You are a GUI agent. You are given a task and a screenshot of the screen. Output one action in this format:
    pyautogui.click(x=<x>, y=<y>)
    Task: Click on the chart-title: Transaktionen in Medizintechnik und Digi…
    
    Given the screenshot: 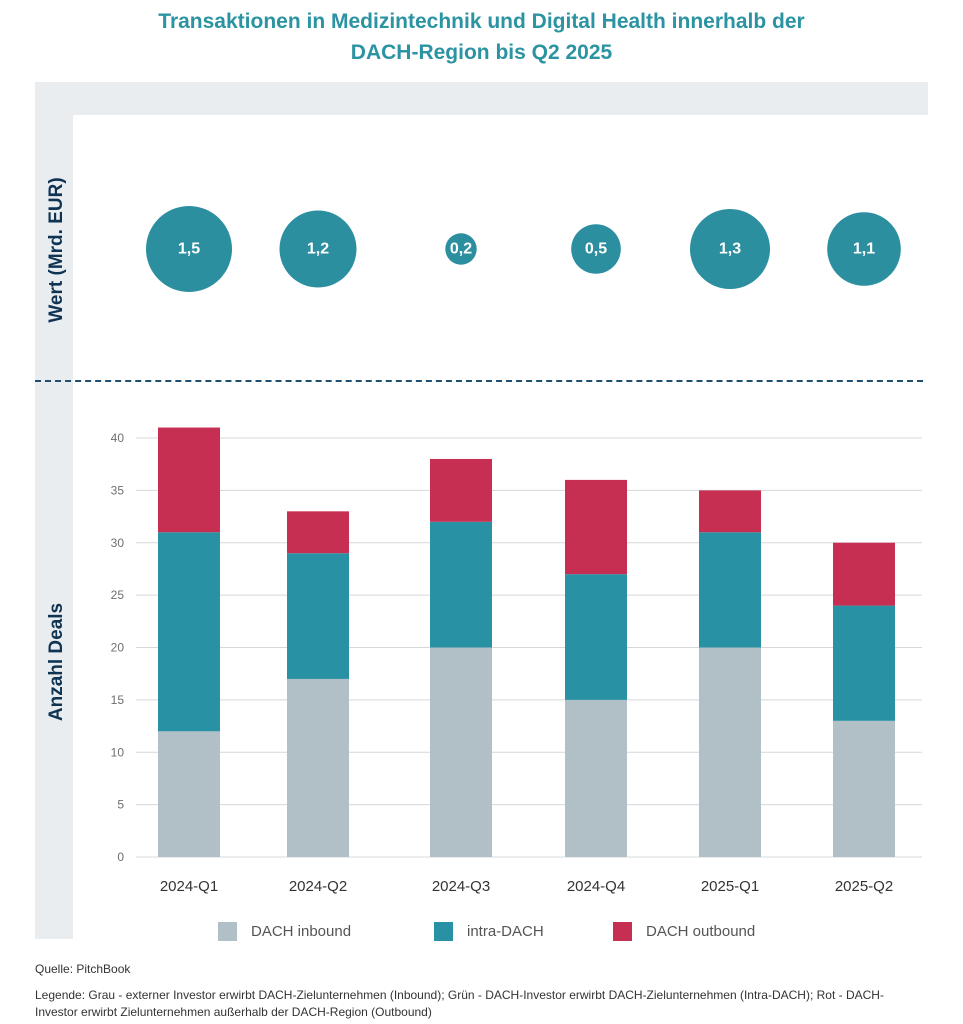 What is the action you would take?
    pyautogui.click(x=481, y=37)
    